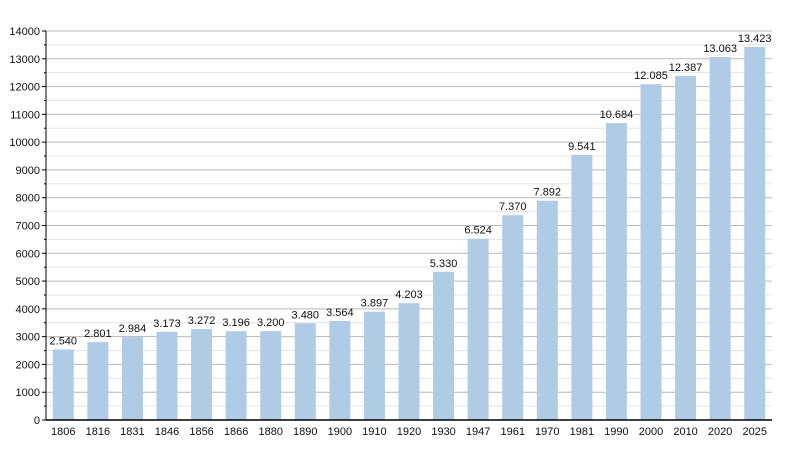 The width and height of the screenshot is (800, 455). I want to click on x-tick-label: 1846, so click(167, 432).